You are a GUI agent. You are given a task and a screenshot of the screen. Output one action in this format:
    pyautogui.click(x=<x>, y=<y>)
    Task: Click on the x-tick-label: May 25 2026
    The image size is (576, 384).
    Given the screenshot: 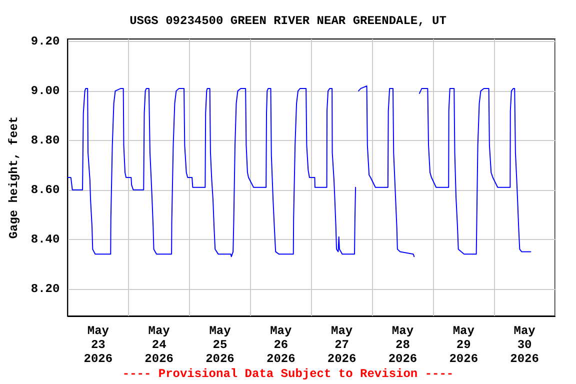 What is the action you would take?
    pyautogui.click(x=220, y=345)
    